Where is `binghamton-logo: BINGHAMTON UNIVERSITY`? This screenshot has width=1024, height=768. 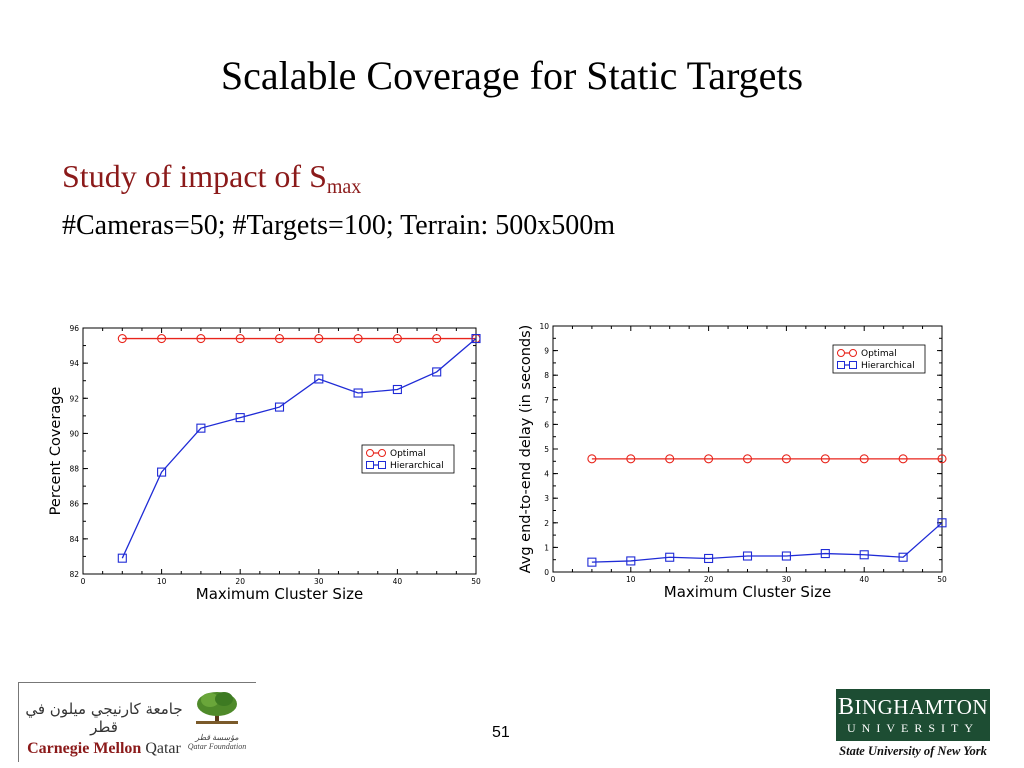
binghamton-logo: BINGHAMTON UNIVERSITY is located at coordinates (913, 715).